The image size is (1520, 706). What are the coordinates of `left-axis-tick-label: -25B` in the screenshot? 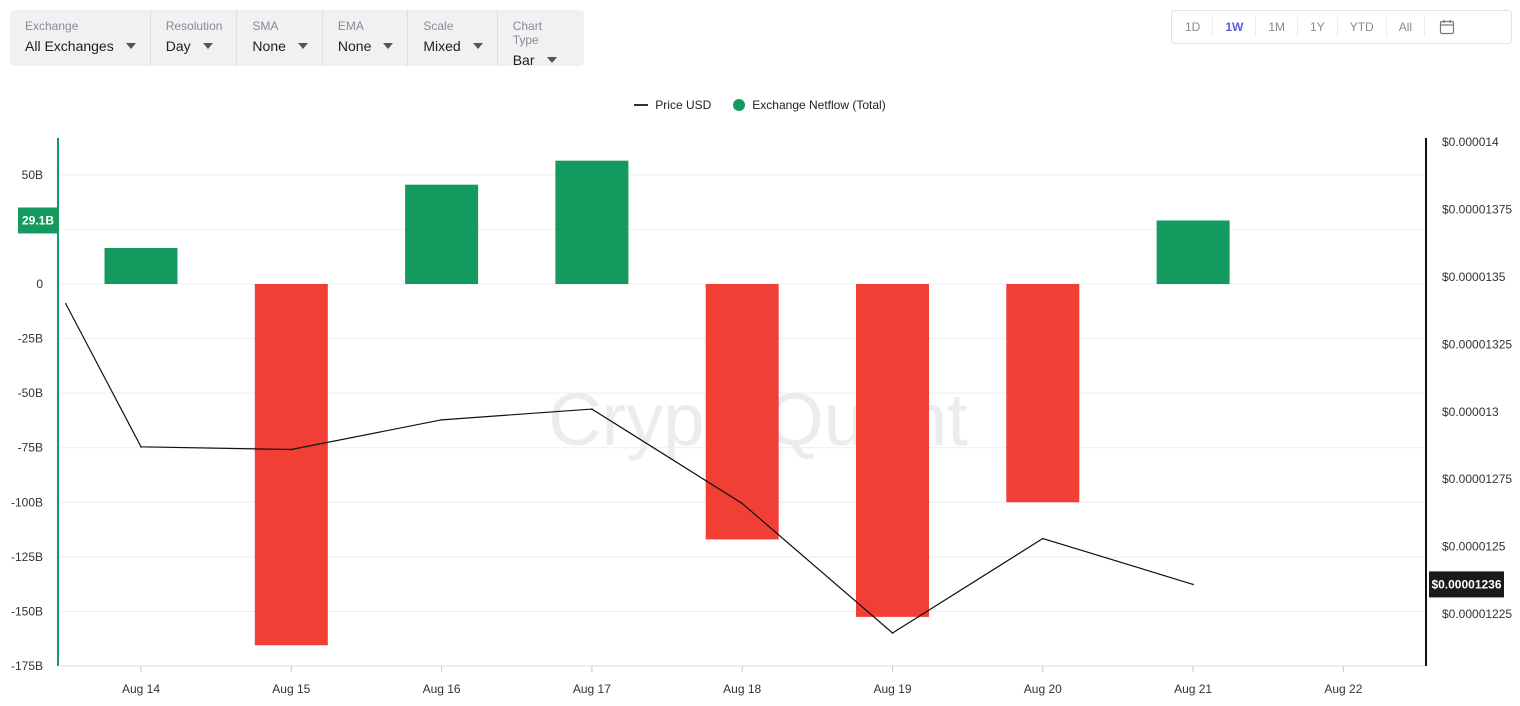 It's located at (30, 339).